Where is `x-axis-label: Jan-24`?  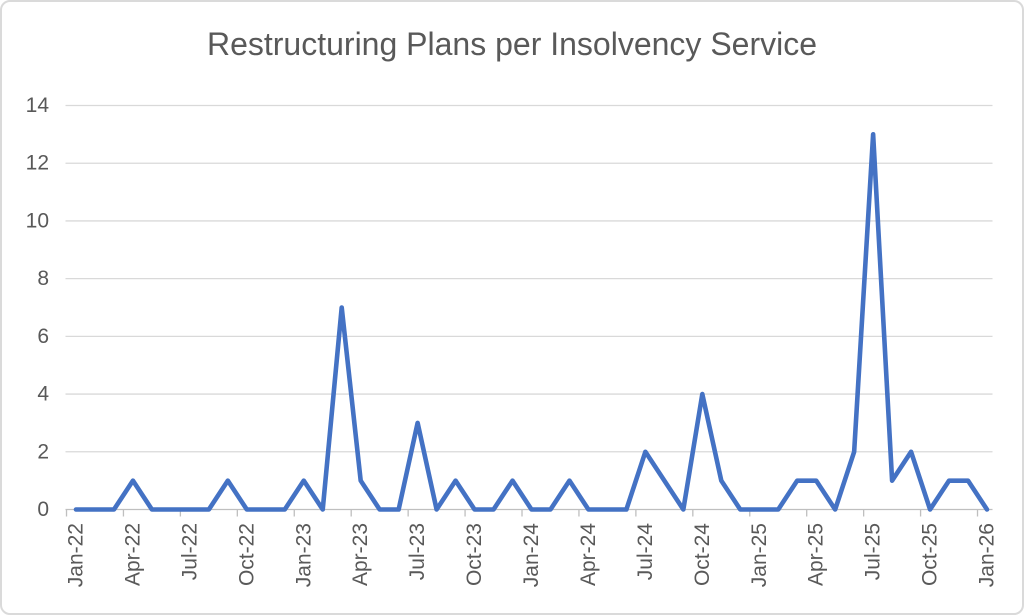
x-axis-label: Jan-24 is located at coordinates (531, 555).